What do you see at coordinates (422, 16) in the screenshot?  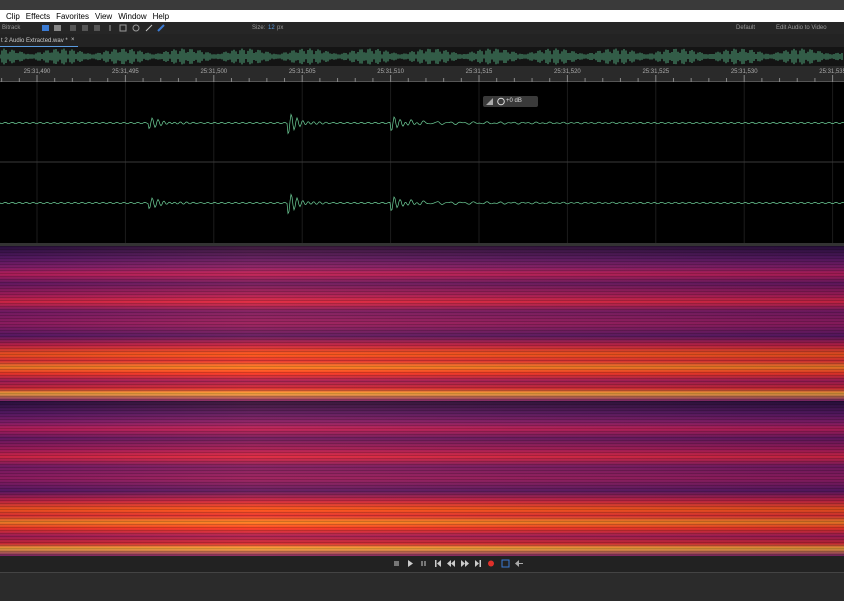 I see `menu-bar: Clip Effects Favorites View Window Help` at bounding box center [422, 16].